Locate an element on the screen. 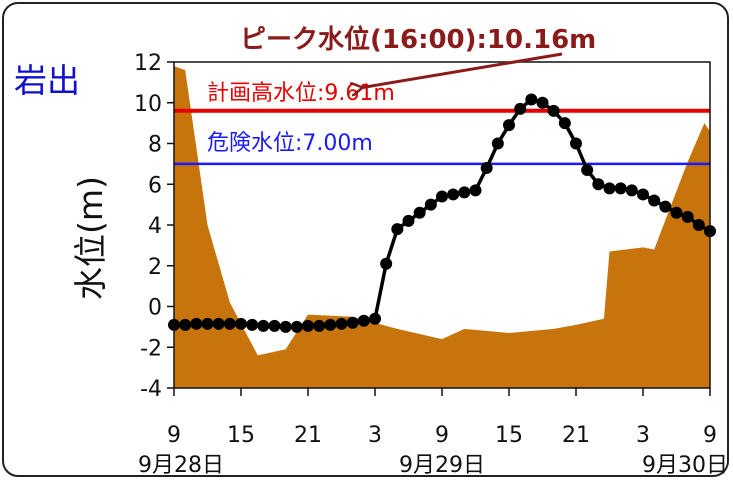  y-tick-label: 12 is located at coordinates (148, 63).